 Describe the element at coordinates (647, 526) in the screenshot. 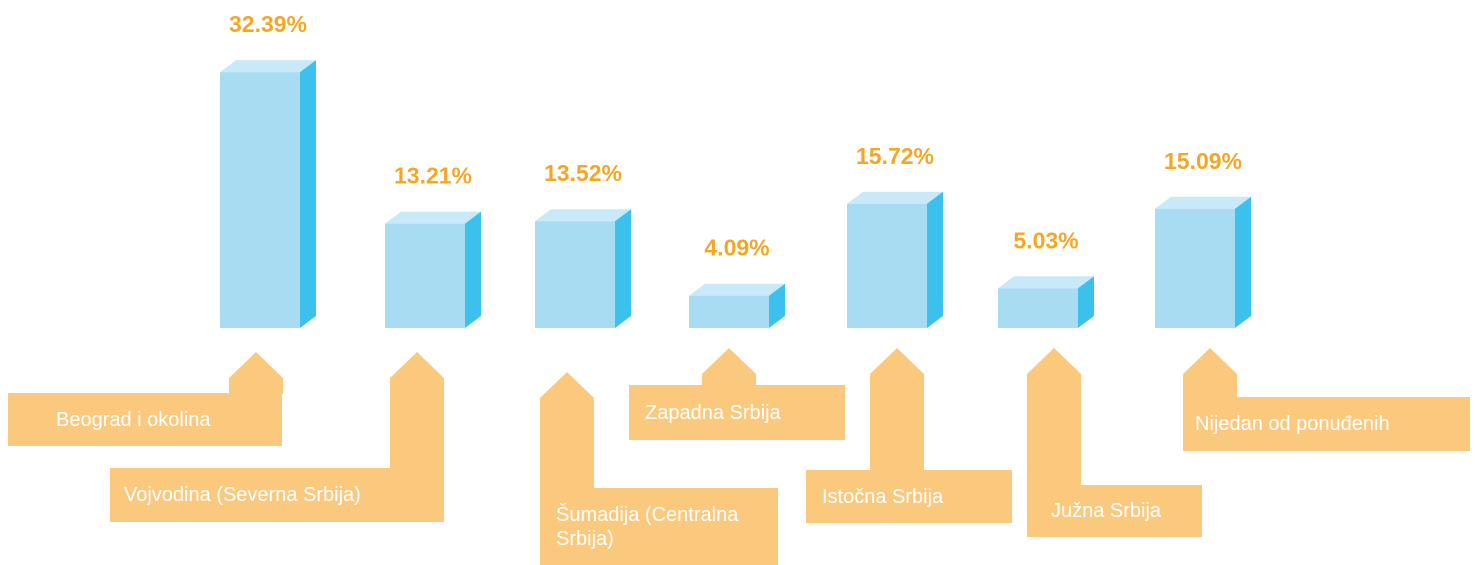

I see `category-label: Šumadija (Centralna Srbija)` at that location.